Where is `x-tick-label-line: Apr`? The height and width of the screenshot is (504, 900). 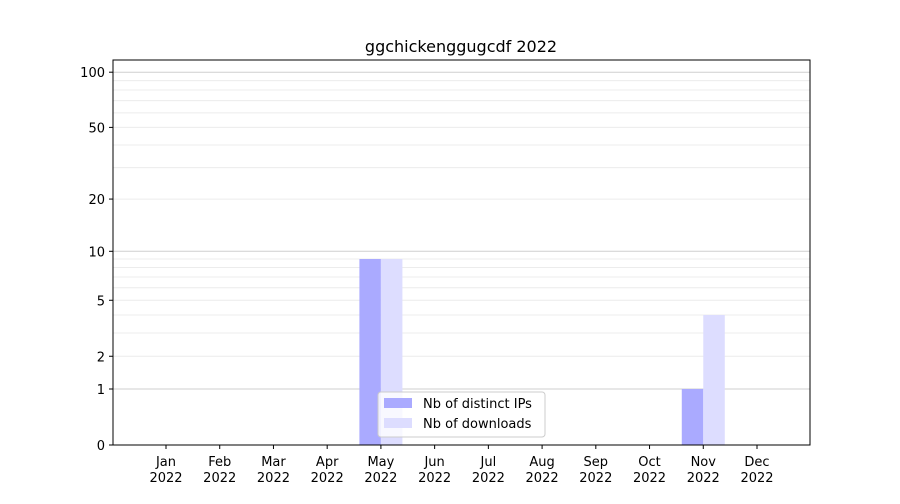
x-tick-label-line: Apr is located at coordinates (327, 462).